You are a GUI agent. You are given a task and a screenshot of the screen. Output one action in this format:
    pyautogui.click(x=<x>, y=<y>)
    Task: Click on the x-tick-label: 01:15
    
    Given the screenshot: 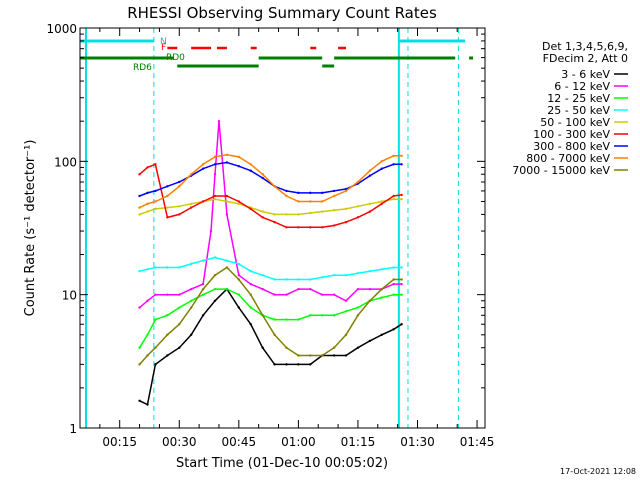 What is the action you would take?
    pyautogui.click(x=358, y=442)
    